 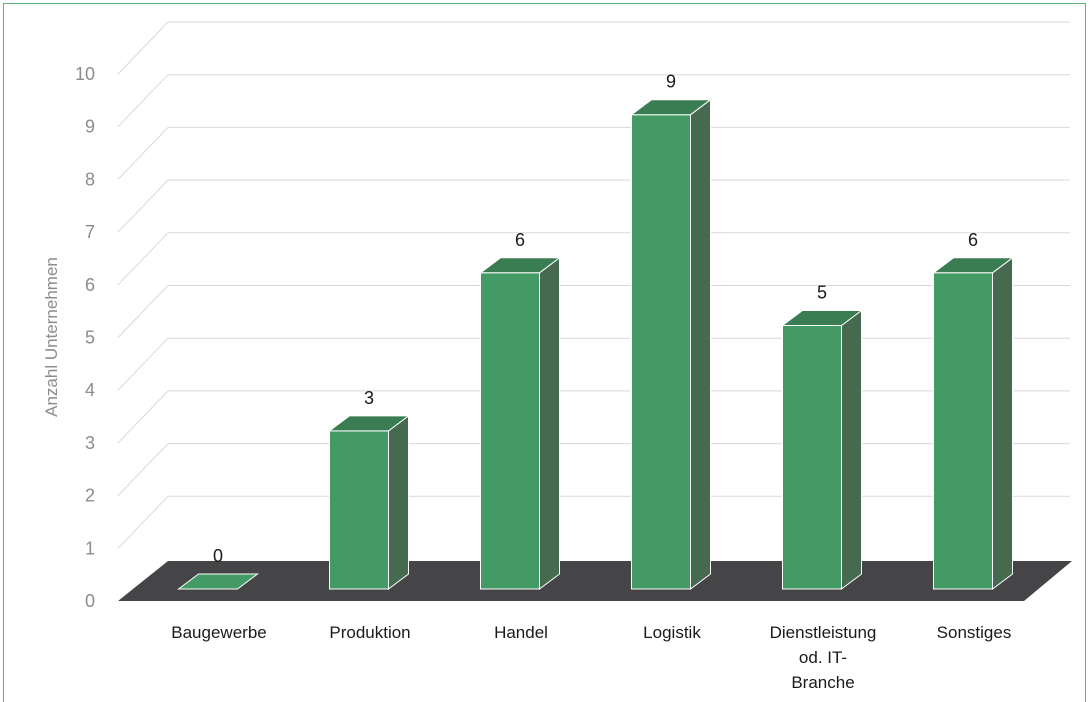 I want to click on y-tick-label: 9, so click(x=90, y=127).